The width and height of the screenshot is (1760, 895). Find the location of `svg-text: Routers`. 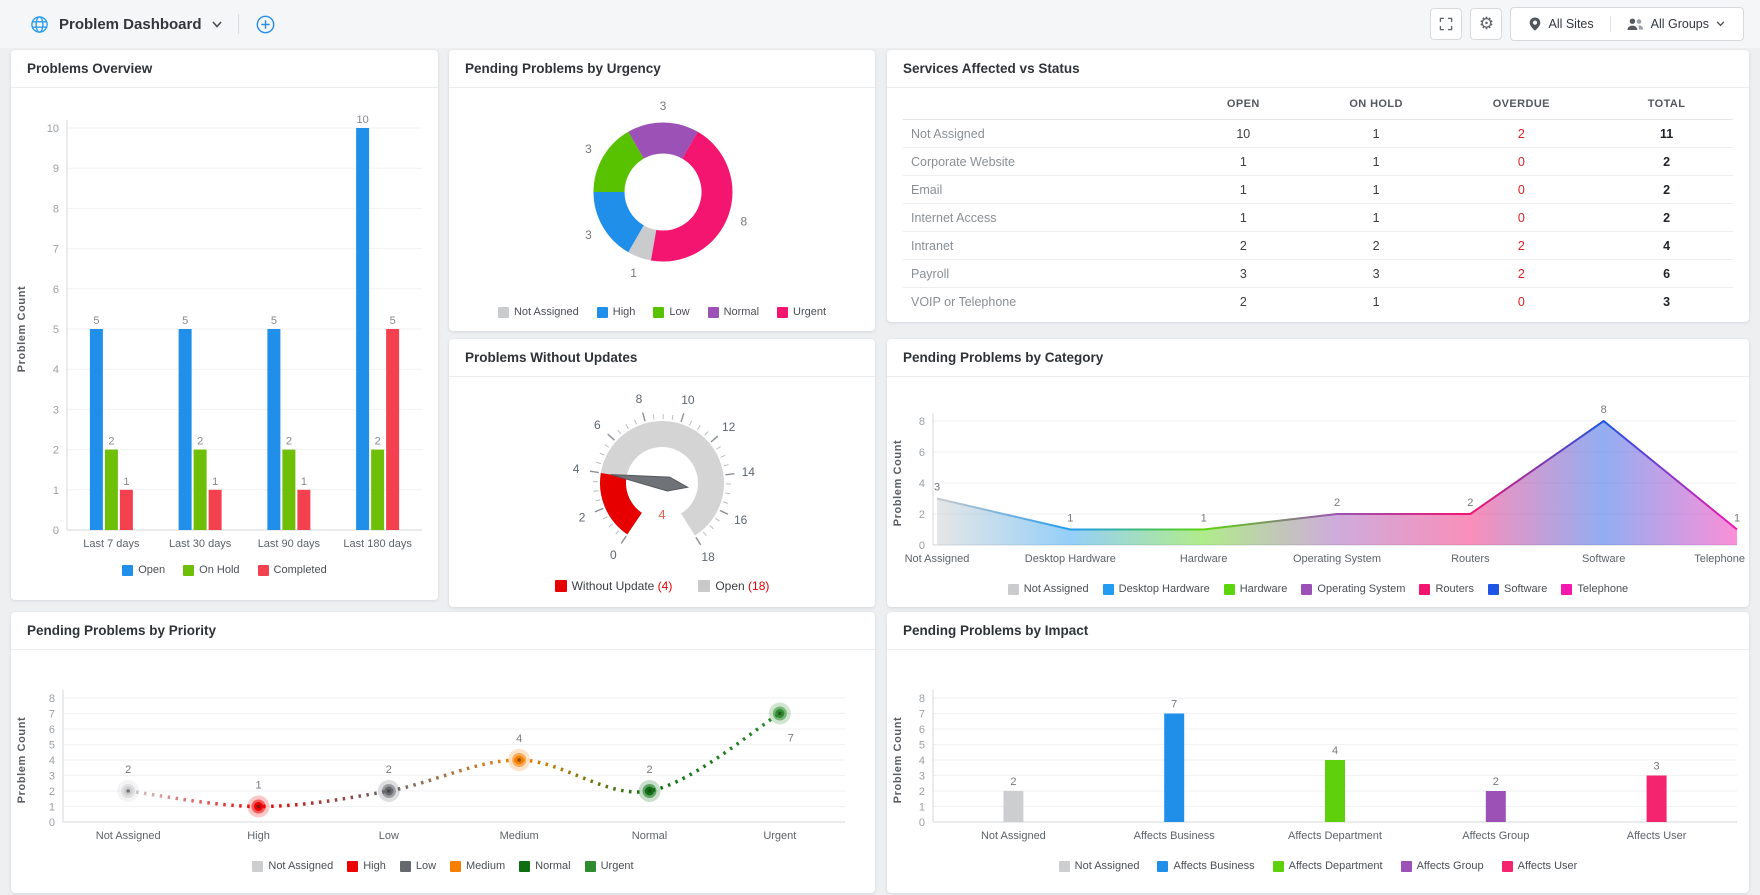

svg-text: Routers is located at coordinates (1470, 559).